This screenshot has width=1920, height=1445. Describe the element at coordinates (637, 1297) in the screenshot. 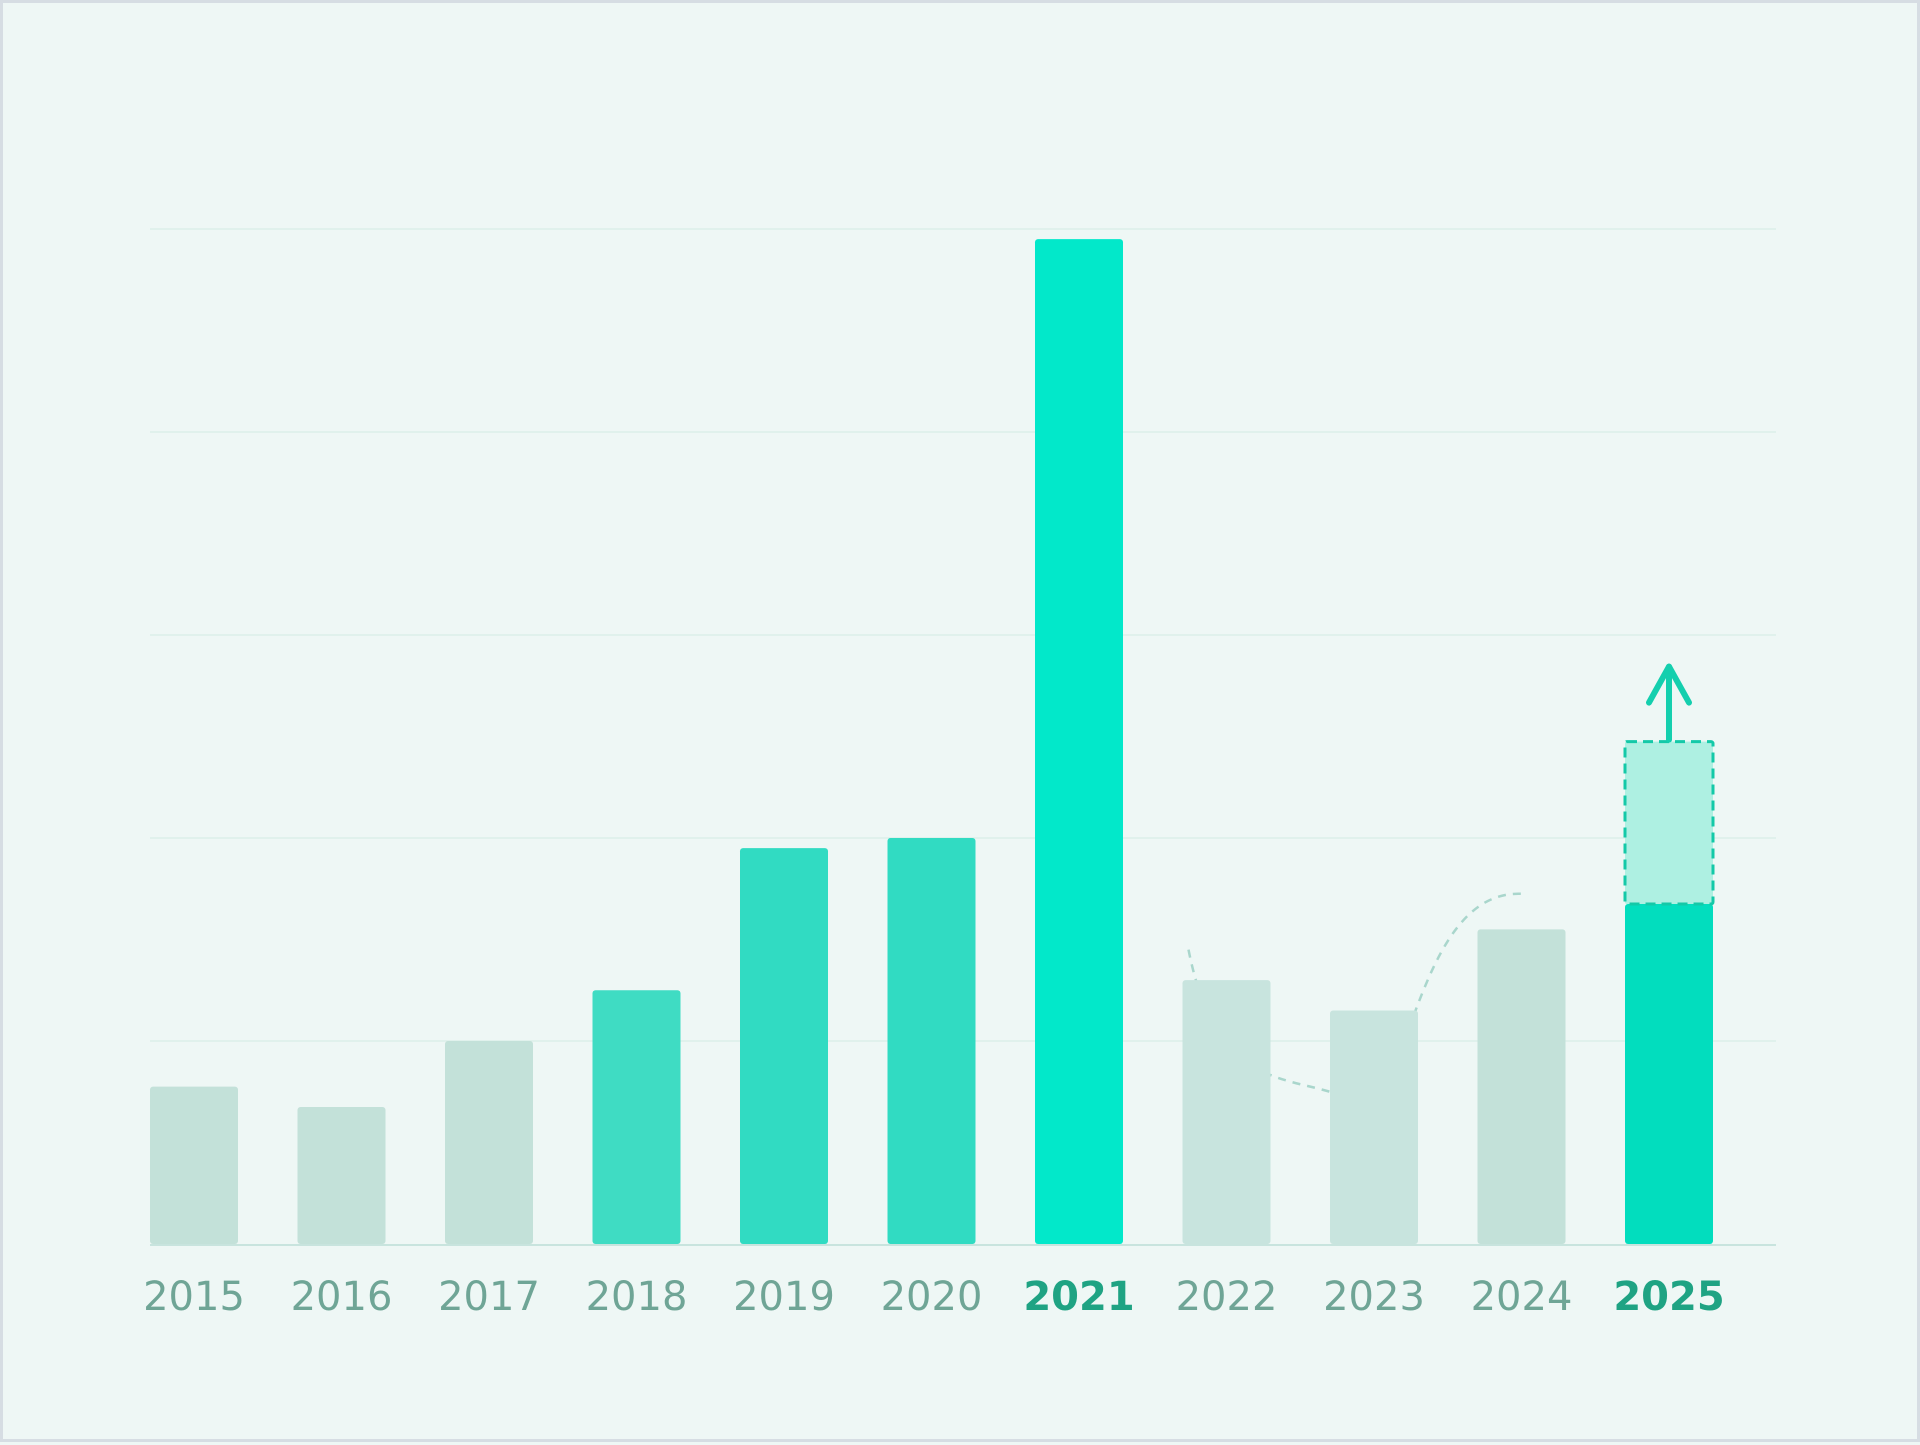

I see `x-tick-label-2018: 2018` at that location.